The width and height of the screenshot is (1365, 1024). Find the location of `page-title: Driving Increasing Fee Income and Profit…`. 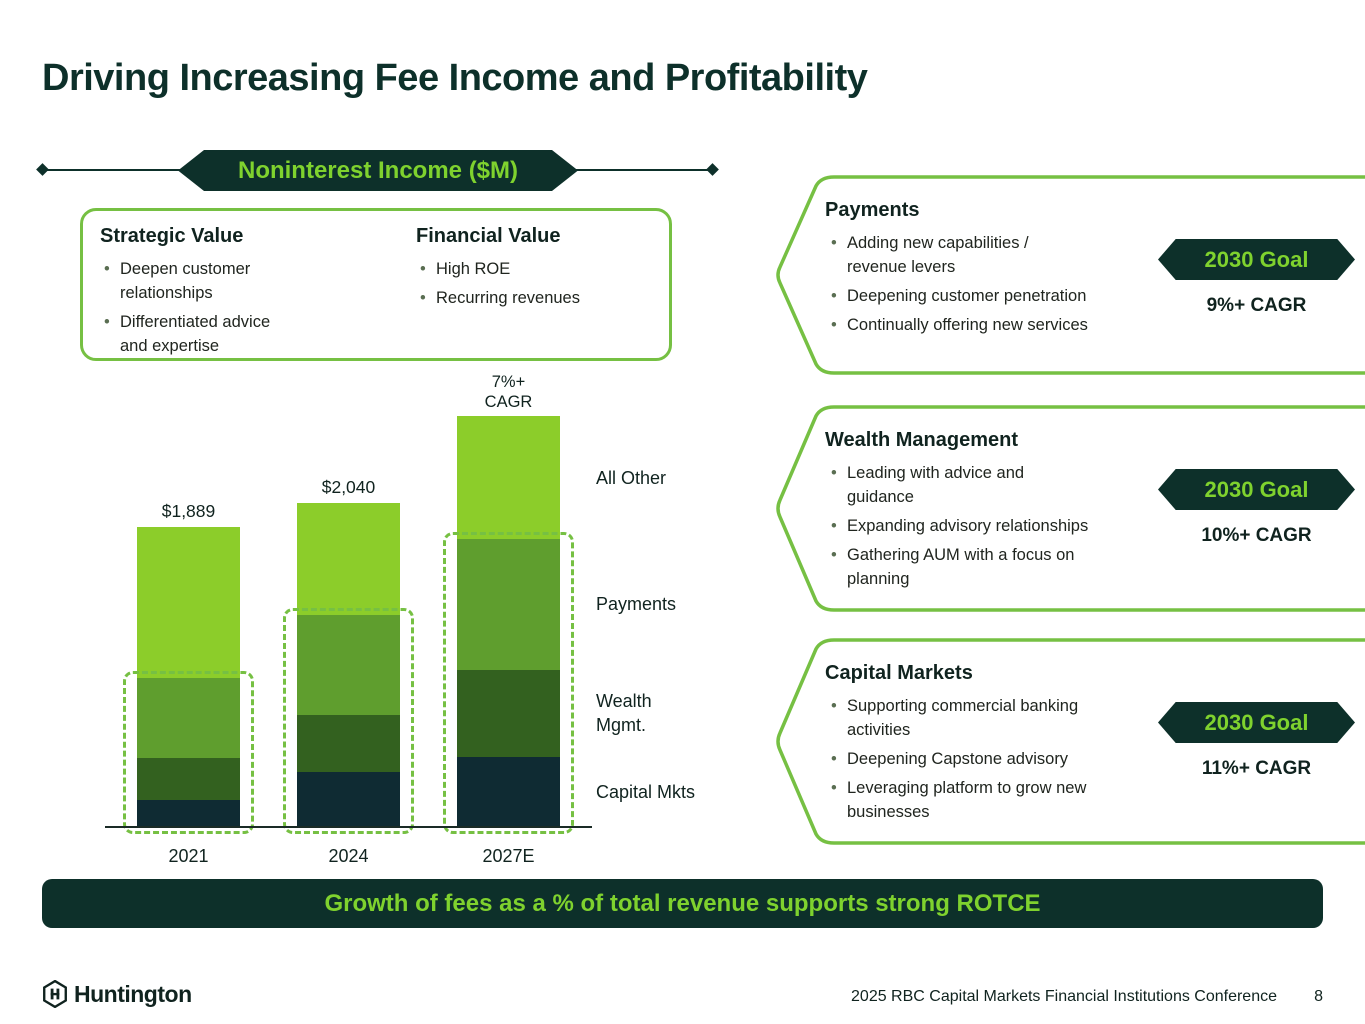

page-title: Driving Increasing Fee Income and Profit… is located at coordinates (455, 78).